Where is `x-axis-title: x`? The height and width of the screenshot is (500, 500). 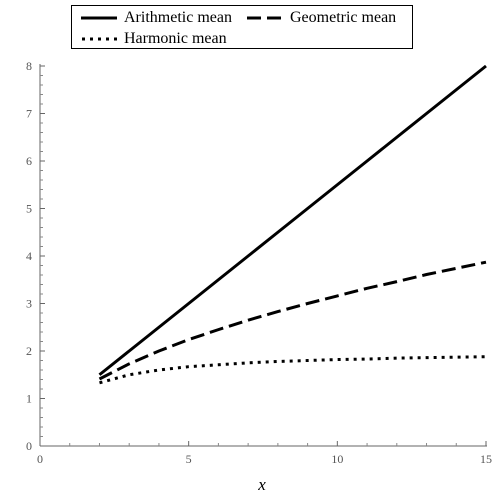
x-axis-title: x is located at coordinates (261, 484).